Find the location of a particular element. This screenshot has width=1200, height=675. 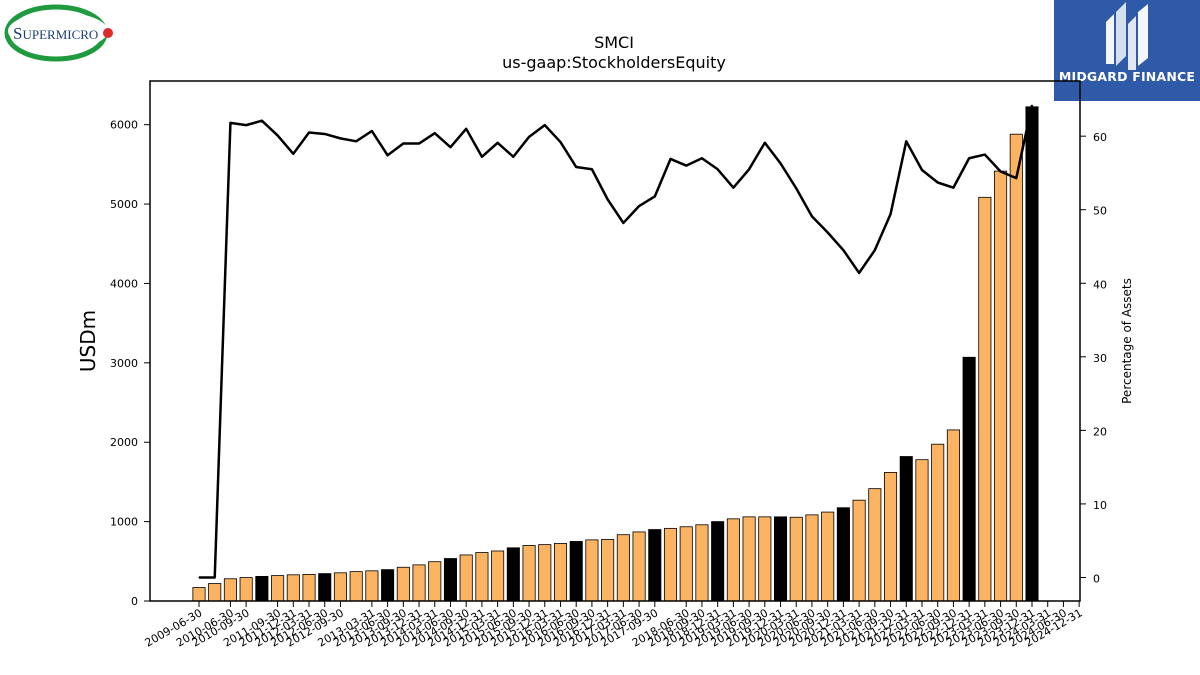

y-axis-right: 0 10 20 30 40 50 60 is located at coordinates (1093, 358).